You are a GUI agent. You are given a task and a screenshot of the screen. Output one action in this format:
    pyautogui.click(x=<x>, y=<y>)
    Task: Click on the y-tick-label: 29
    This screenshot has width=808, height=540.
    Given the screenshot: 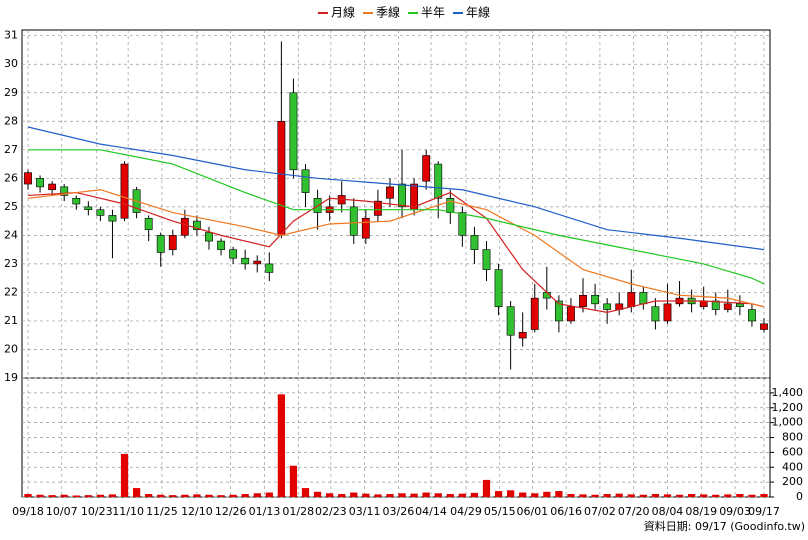 What is the action you would take?
    pyautogui.click(x=11, y=92)
    